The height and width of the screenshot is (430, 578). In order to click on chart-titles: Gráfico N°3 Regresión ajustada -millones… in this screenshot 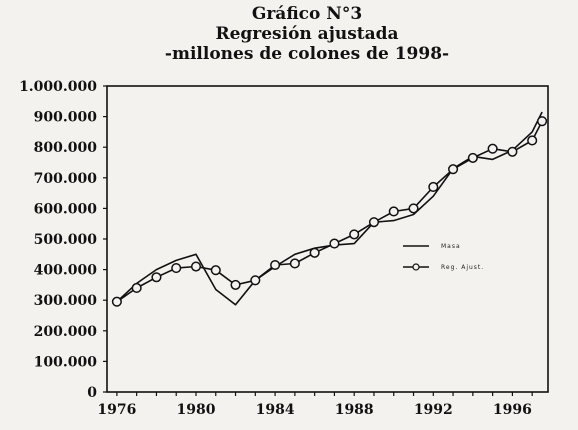, I will do `click(289, 34)`.